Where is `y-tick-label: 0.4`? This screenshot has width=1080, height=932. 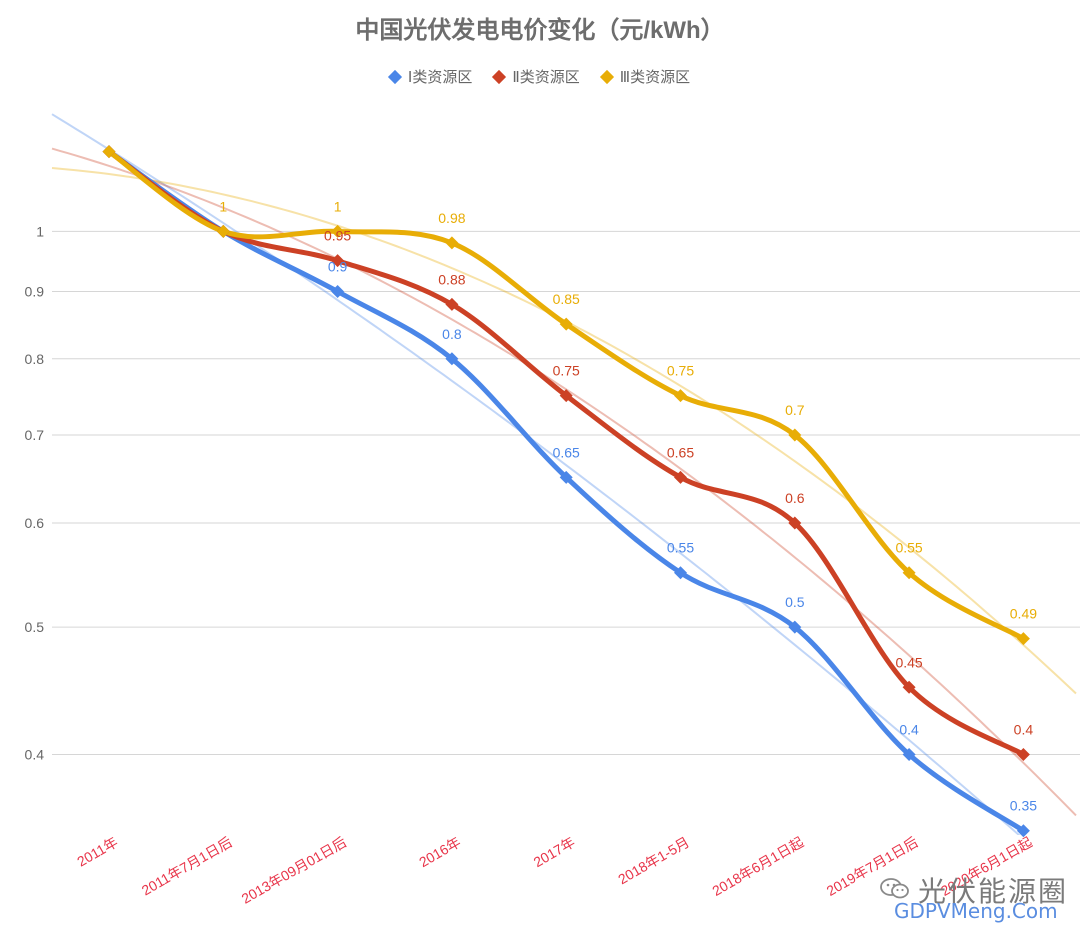
y-tick-label: 0.4 is located at coordinates (35, 754).